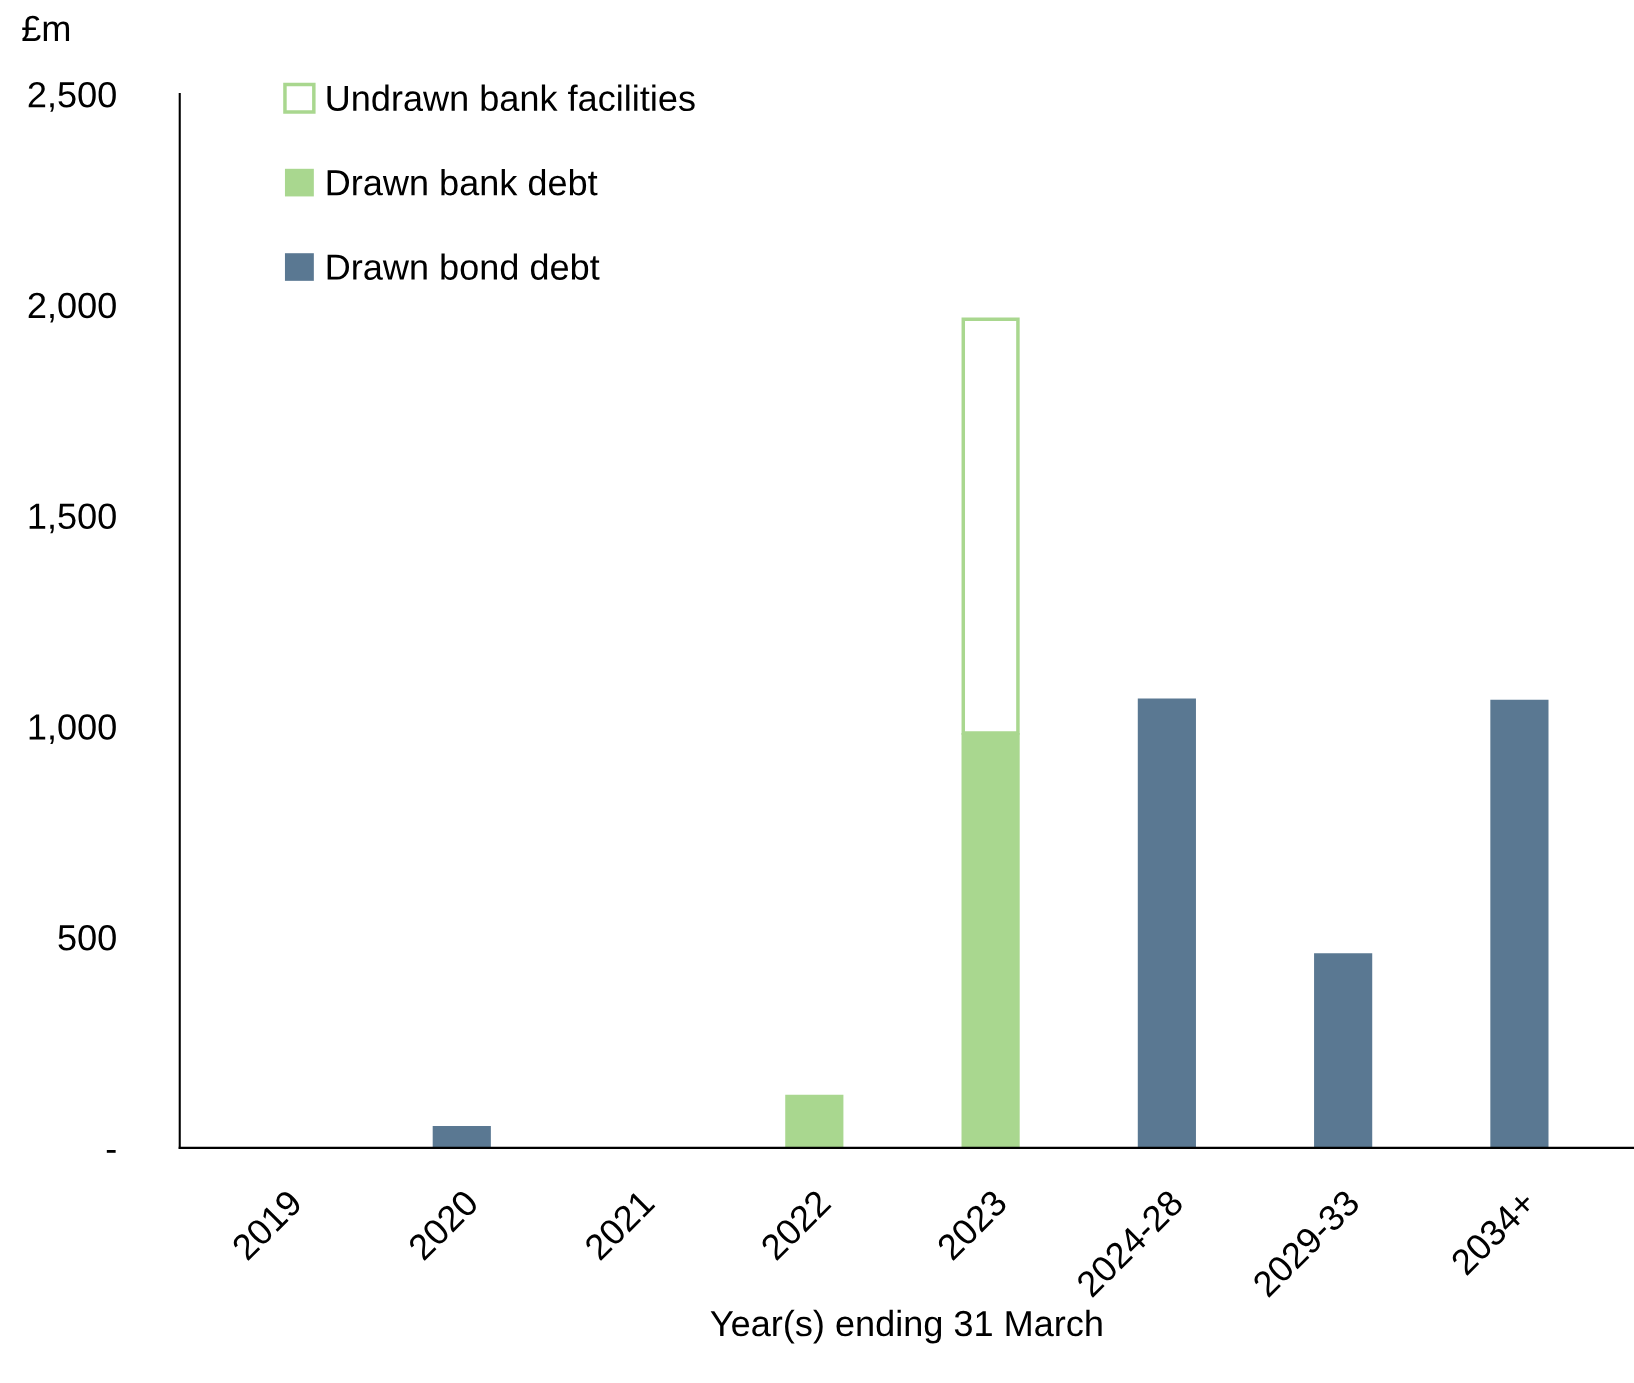  I want to click on y-tick-label: 1,500, so click(72, 518).